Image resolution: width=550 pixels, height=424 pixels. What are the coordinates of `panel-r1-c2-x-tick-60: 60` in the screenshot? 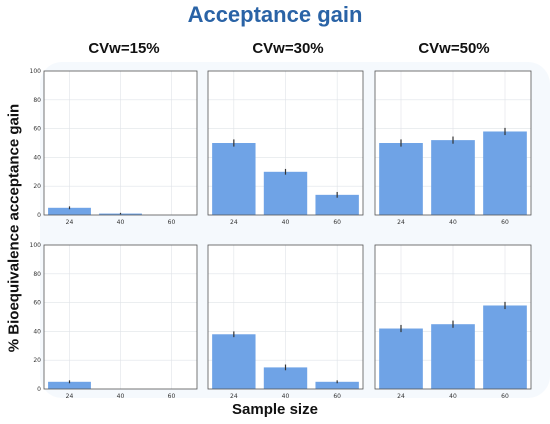 It's located at (337, 222).